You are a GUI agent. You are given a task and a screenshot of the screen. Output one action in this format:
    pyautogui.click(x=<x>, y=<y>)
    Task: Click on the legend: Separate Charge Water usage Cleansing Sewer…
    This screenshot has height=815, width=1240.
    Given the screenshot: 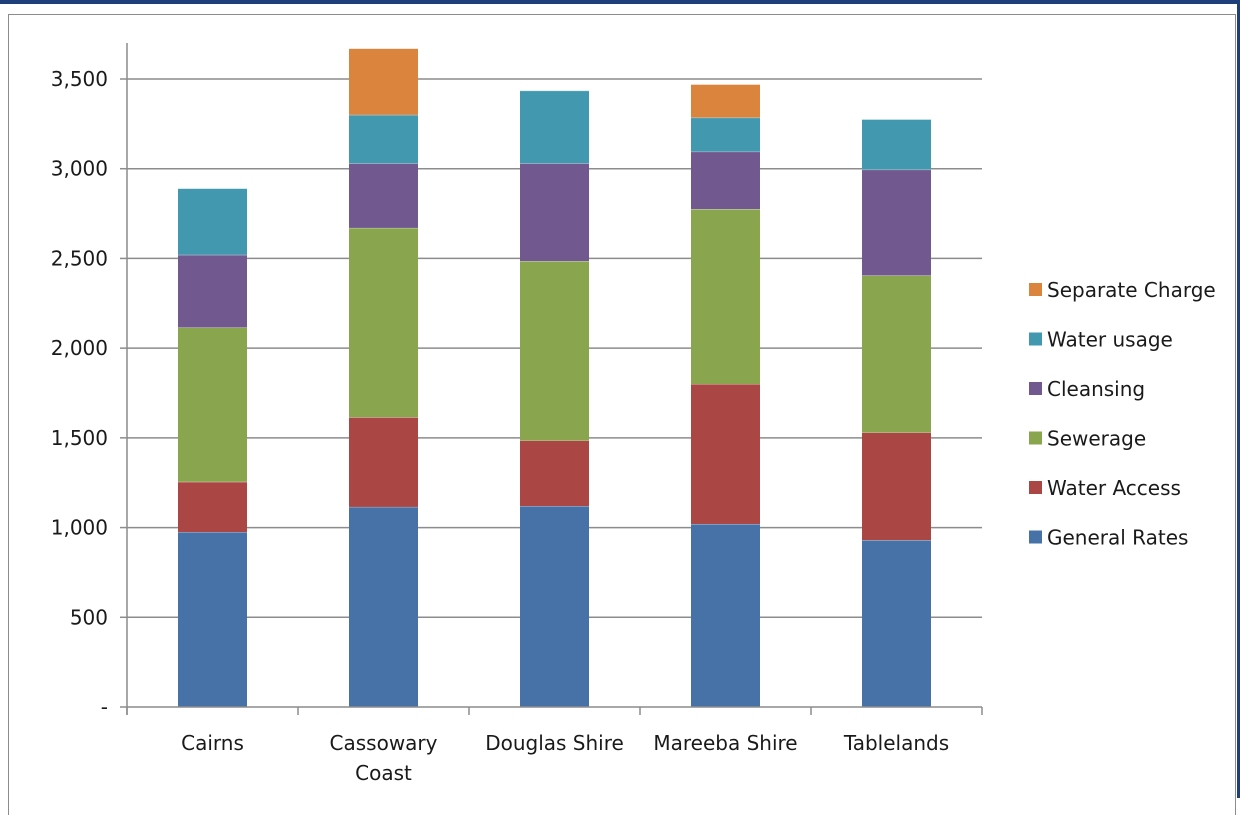 What is the action you would take?
    pyautogui.click(x=1122, y=414)
    